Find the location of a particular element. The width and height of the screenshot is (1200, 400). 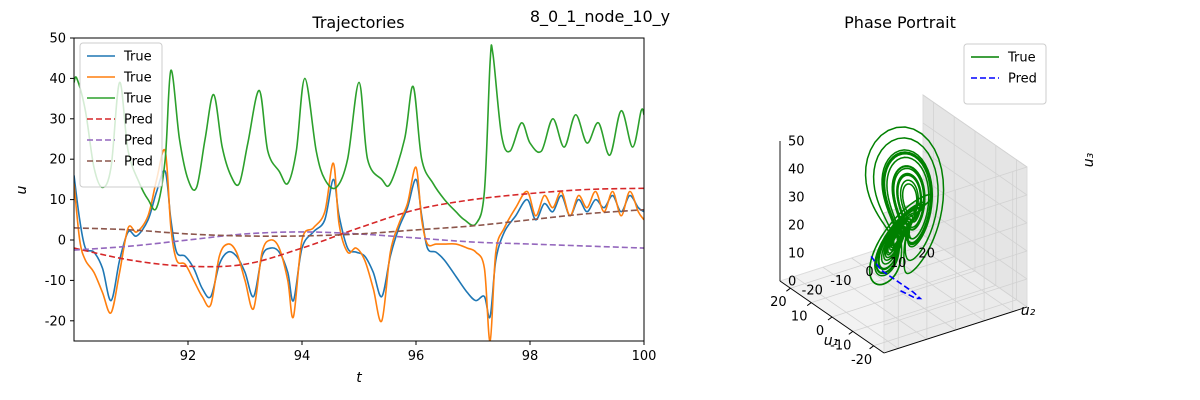

series-line-4-pred is located at coordinates (359, 227).